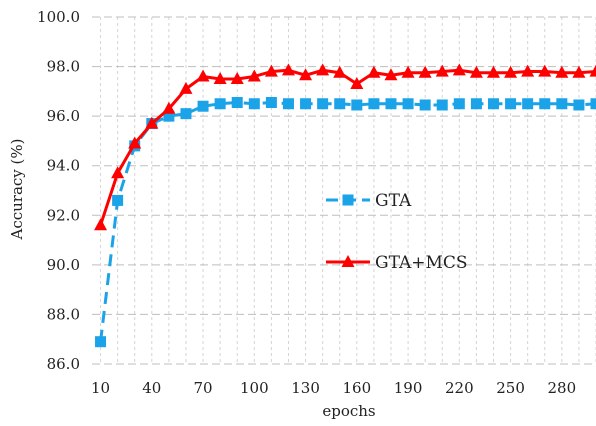  What do you see at coordinates (348, 411) in the screenshot?
I see `x-axis-title: epochs` at bounding box center [348, 411].